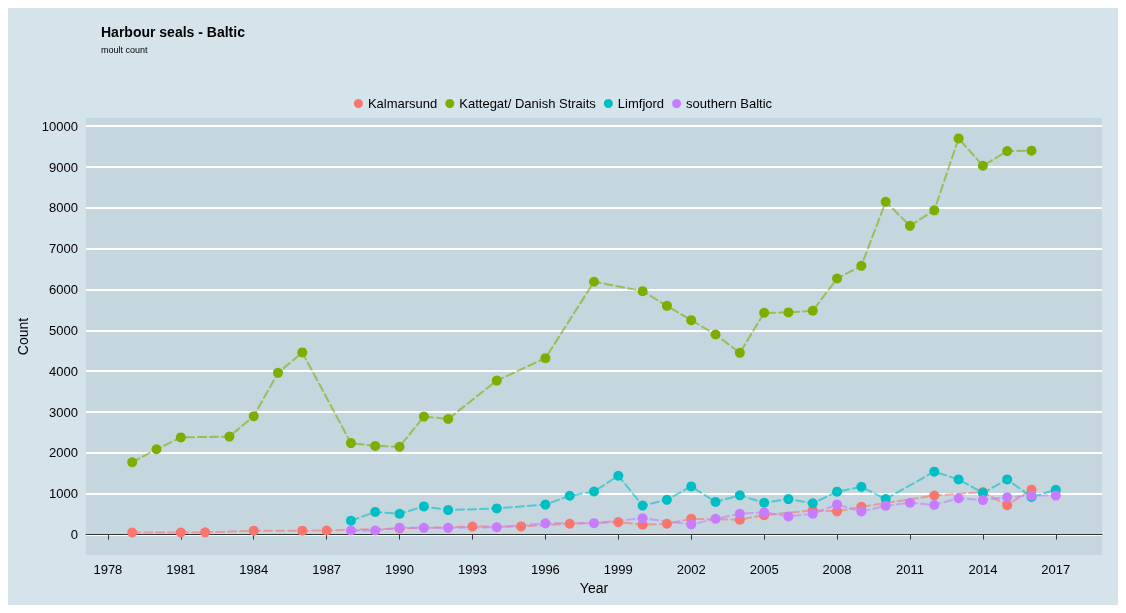 This screenshot has width=1126, height=613. Describe the element at coordinates (63, 494) in the screenshot. I see `y-tick-label: 1000` at that location.